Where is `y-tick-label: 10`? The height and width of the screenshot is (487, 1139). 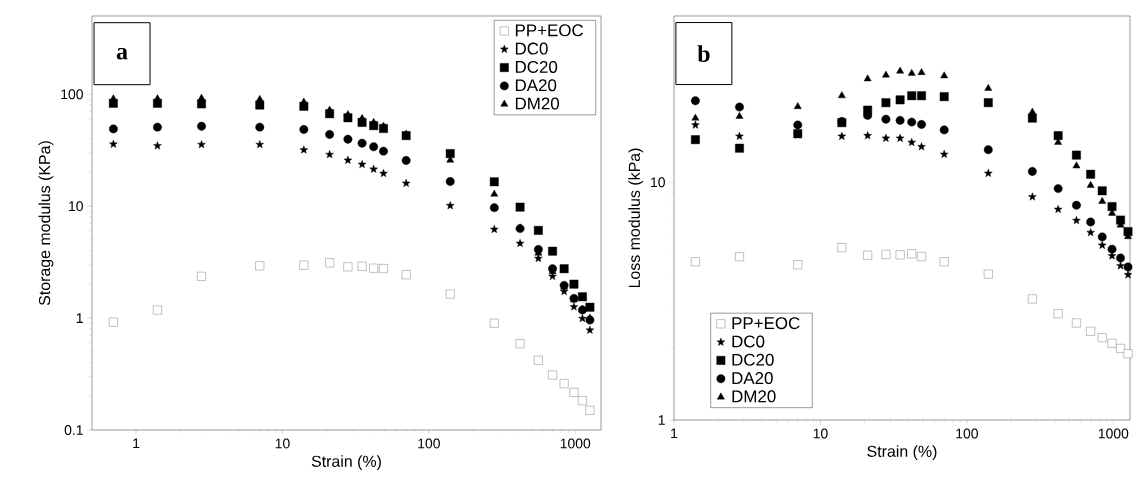
y-tick-label: 10 is located at coordinates (76, 206).